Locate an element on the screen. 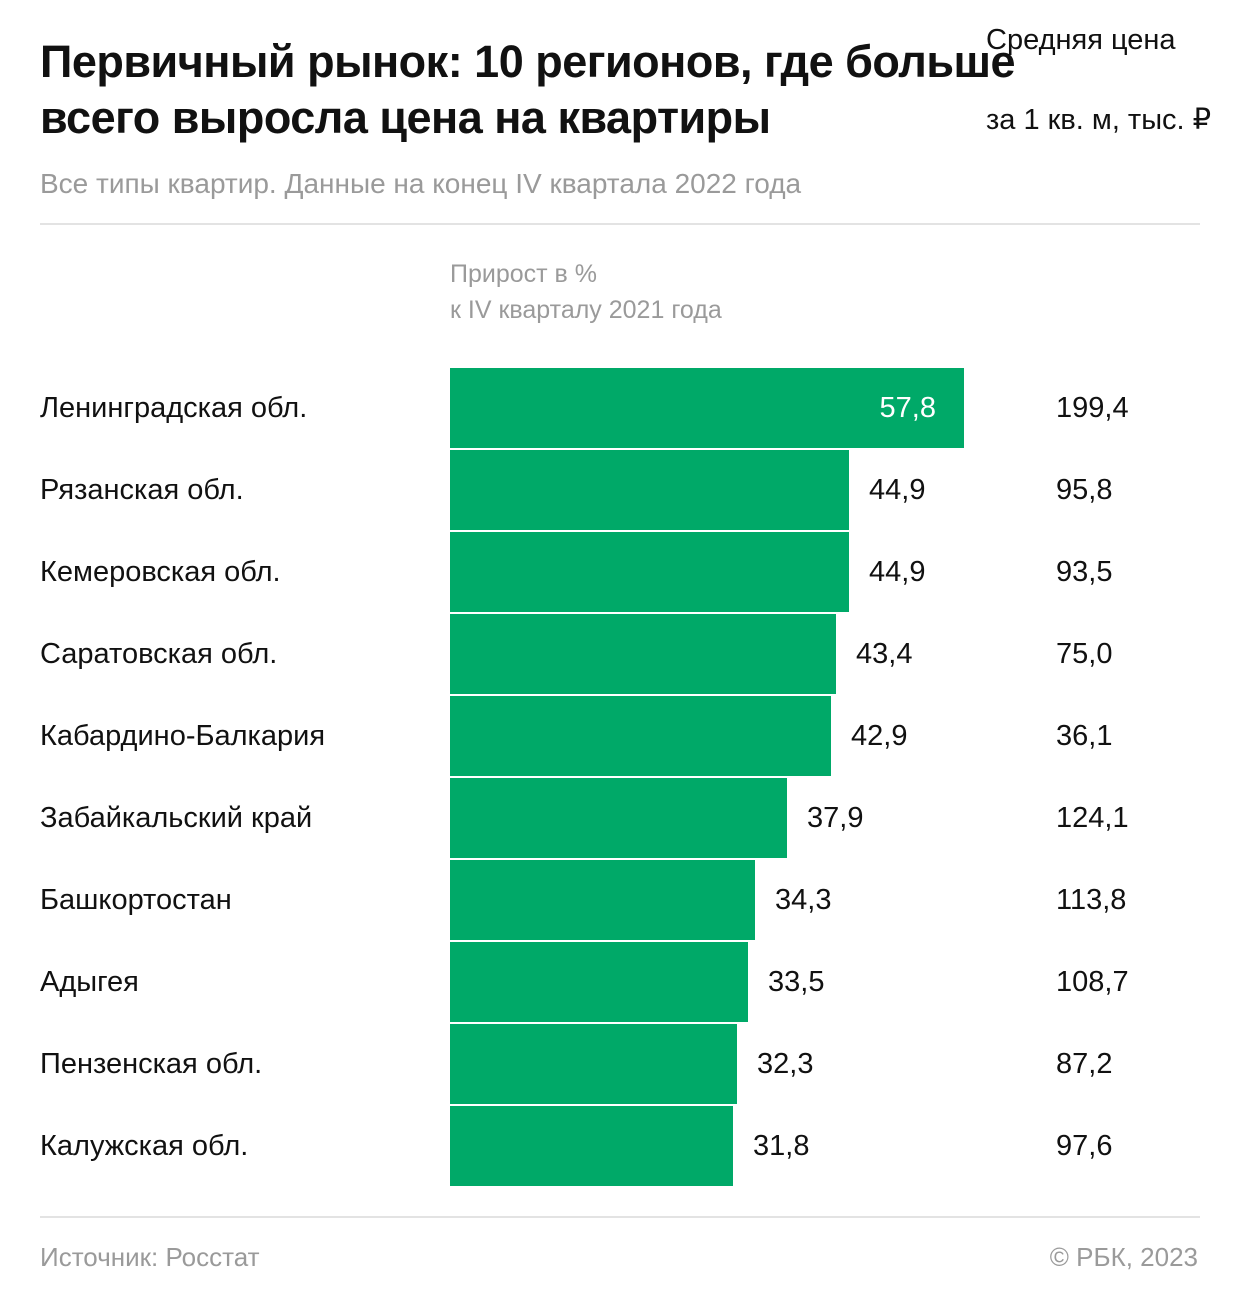 The image size is (1240, 1306). table-row: Кабардино-Балкария 42,9 36,1 is located at coordinates (620, 736).